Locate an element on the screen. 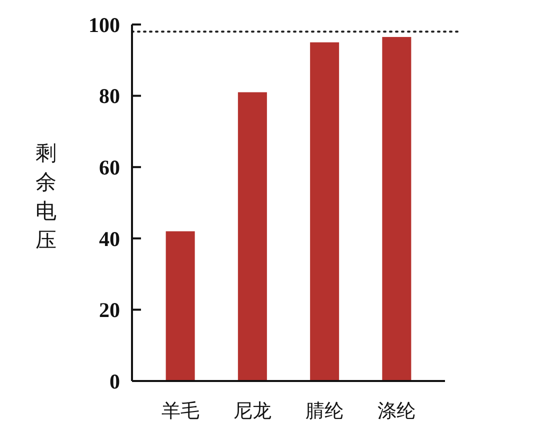 The width and height of the screenshot is (550, 432). y-tick-label: 20 is located at coordinates (109, 310).